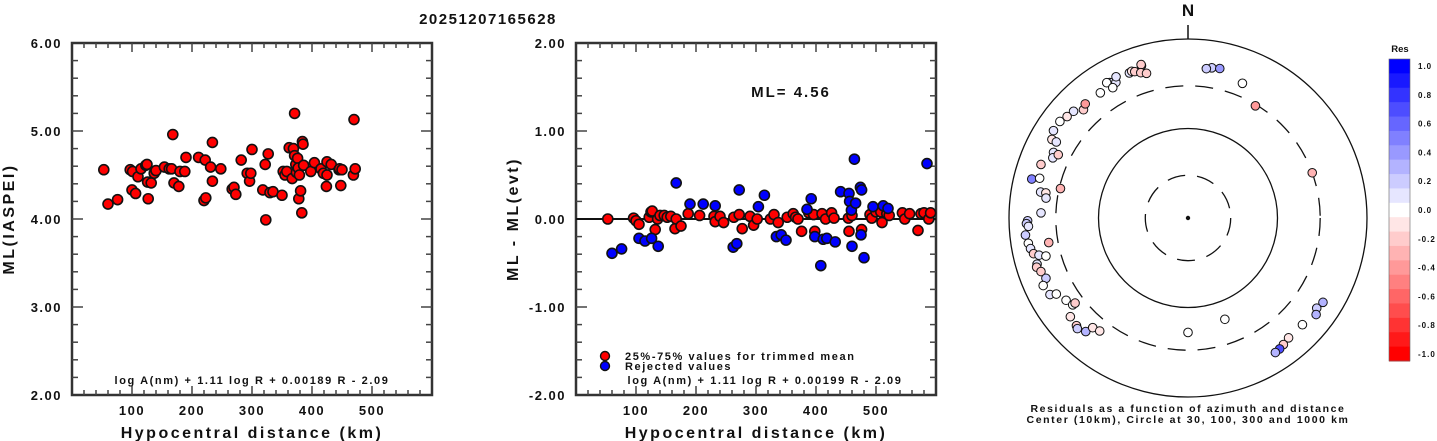  Describe the element at coordinates (1188, 218) in the screenshot. I see `distance-ring` at that location.